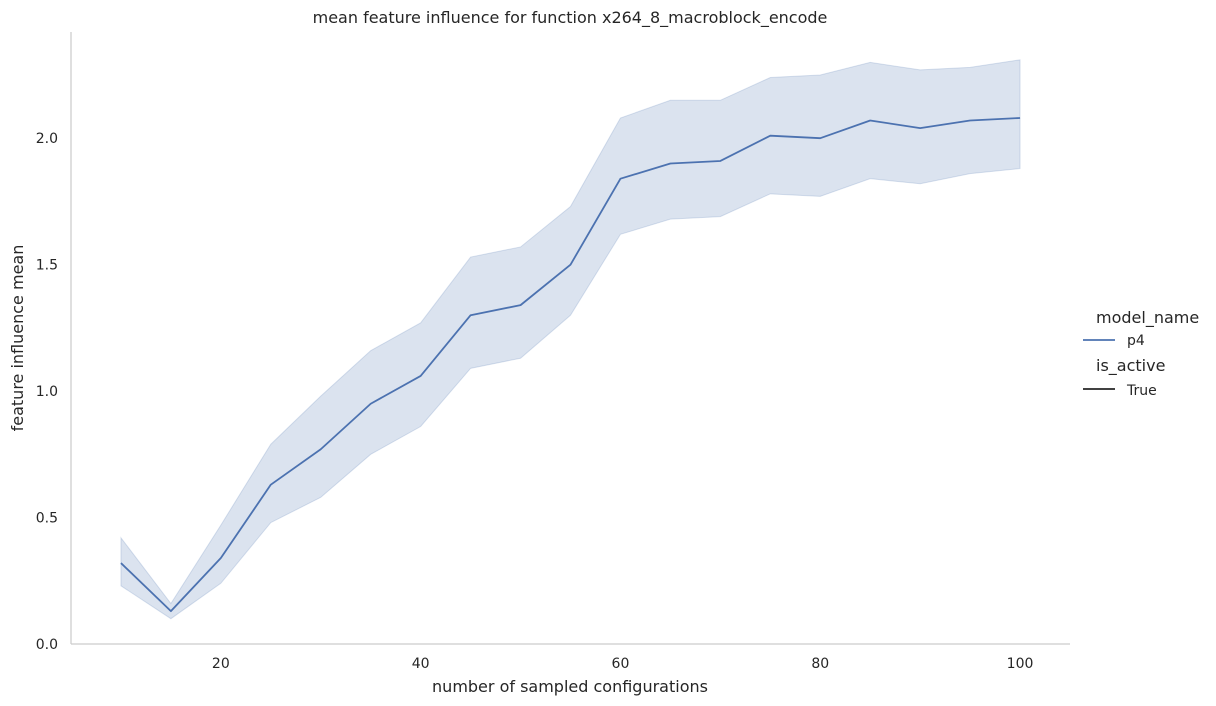 The image size is (1216, 706). What do you see at coordinates (1020, 664) in the screenshot?
I see `x-tick-label: 100` at bounding box center [1020, 664].